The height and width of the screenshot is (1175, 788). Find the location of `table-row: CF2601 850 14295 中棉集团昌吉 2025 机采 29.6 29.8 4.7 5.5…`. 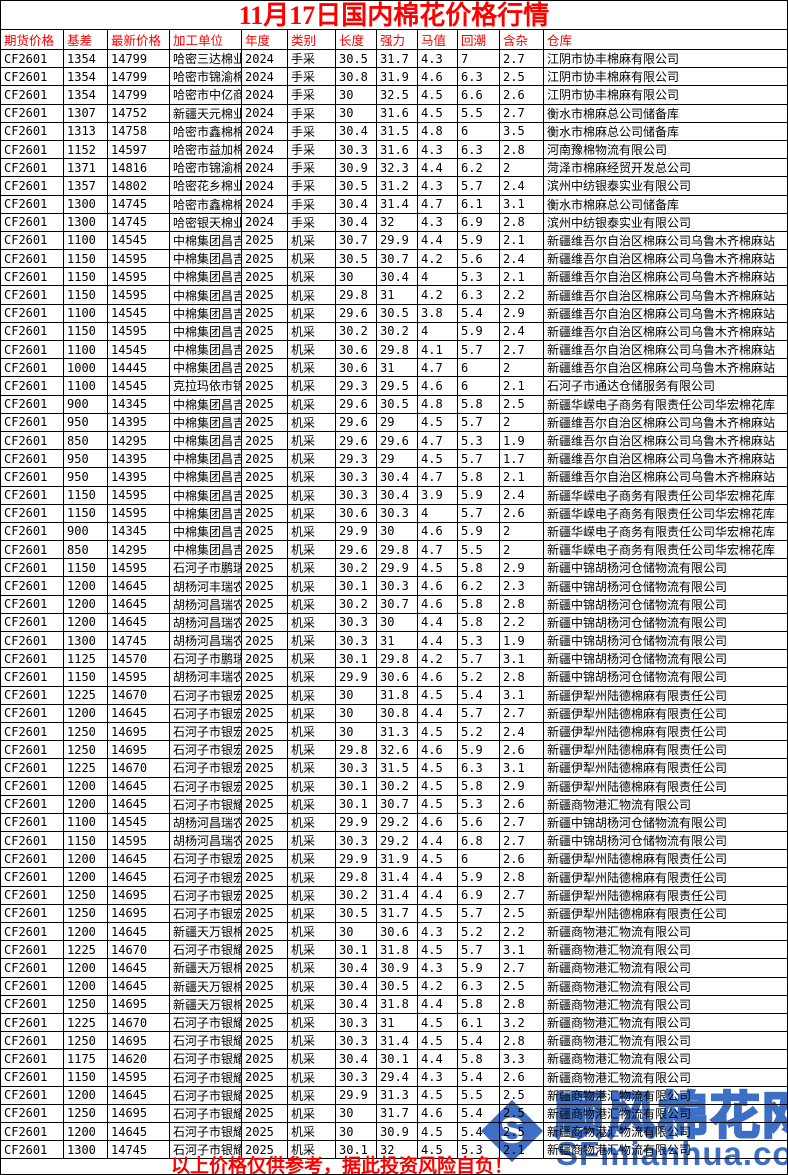

table-row: CF2601 850 14295 中棉集团昌吉 2025 机采 29.6 29.8 4.7 5.5… is located at coordinates (394, 550).